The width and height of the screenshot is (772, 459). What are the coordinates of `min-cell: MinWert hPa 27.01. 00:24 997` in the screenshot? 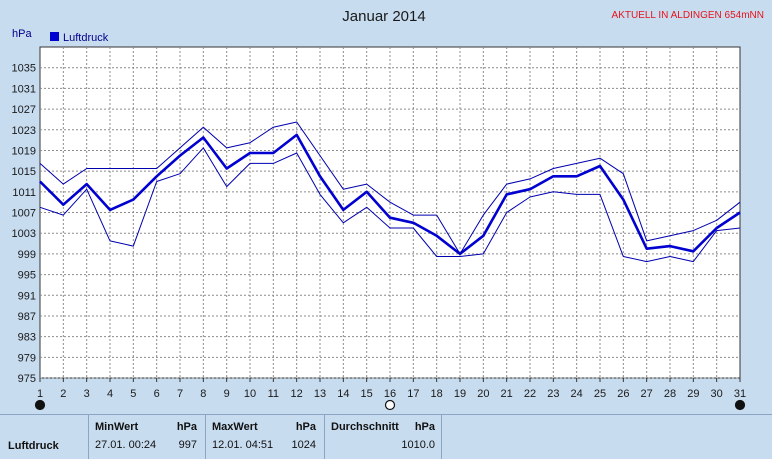 It's located at (147, 437).